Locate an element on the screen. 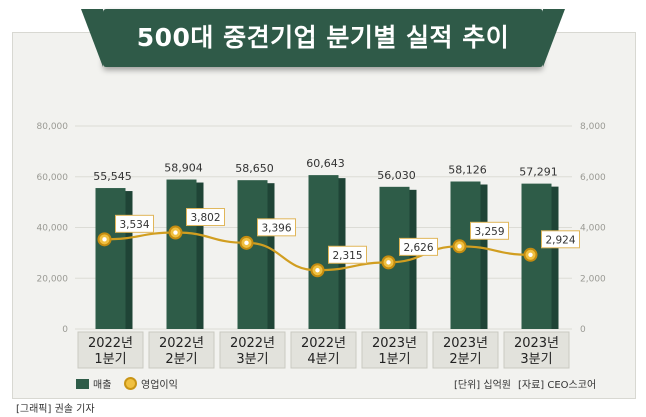 Image resolution: width=646 pixels, height=417 pixels. title-banner: 500대 중견기업 분기별 실적 추이 is located at coordinates (323, 38).